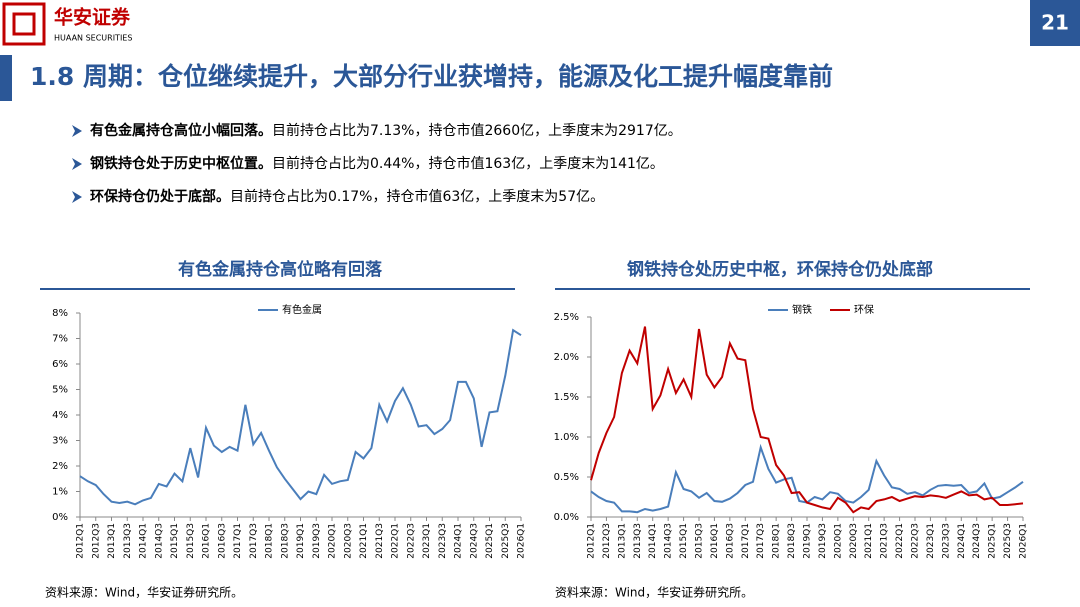 This screenshot has height=607, width=1080. Describe the element at coordinates (566, 357) in the screenshot. I see `y-tick-label: 2.0%` at that location.